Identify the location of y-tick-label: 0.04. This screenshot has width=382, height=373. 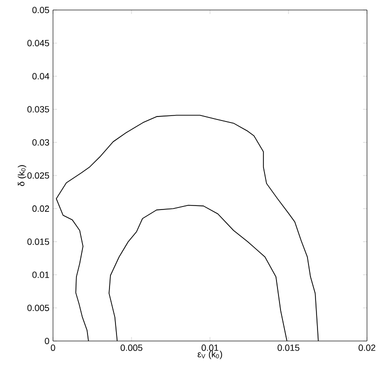
(41, 76).